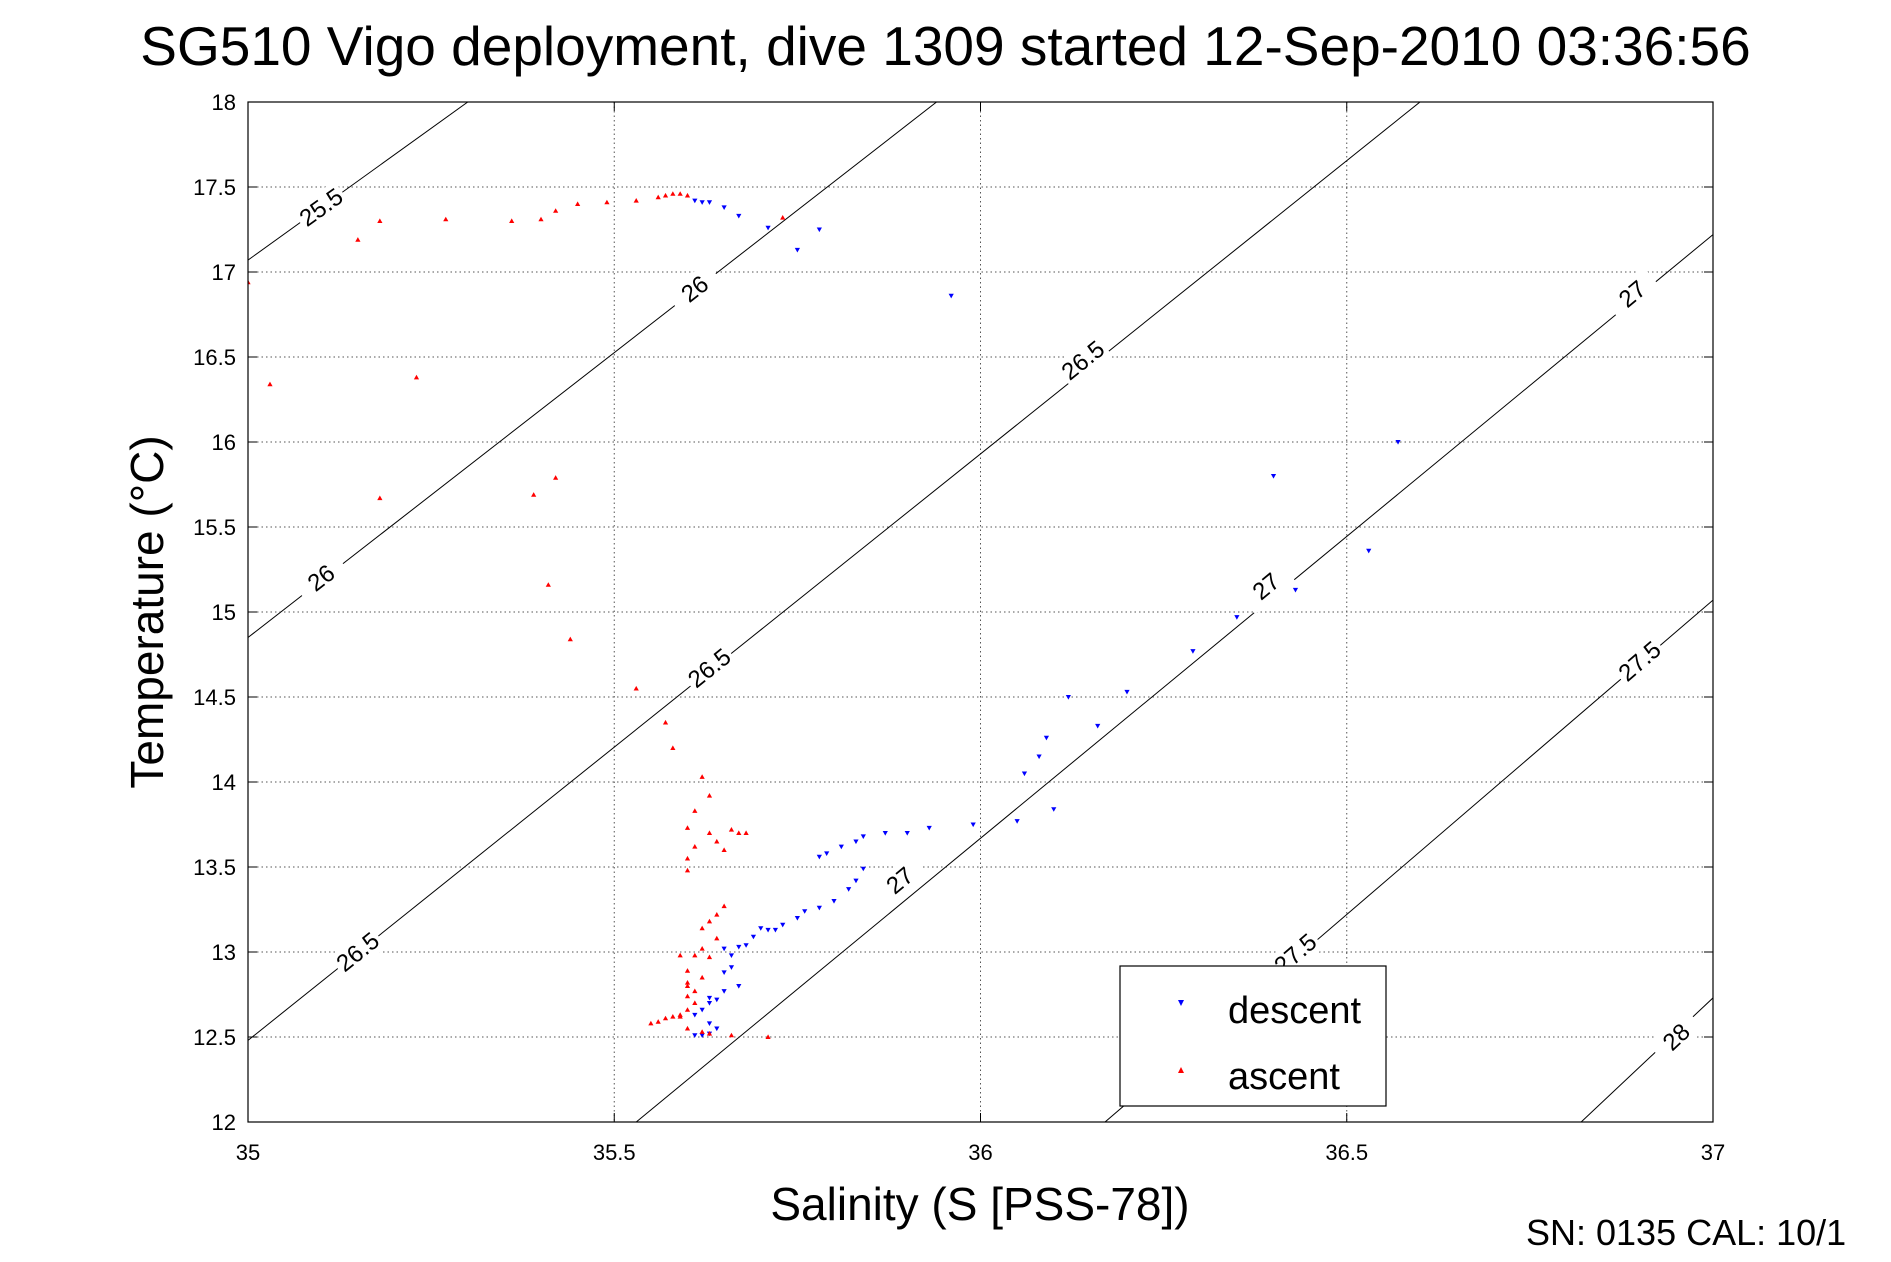 Image resolution: width=1891 pixels, height=1262 pixels. Describe the element at coordinates (1686, 1232) in the screenshot. I see `calibration-note: SN: 0135 CAL: 10/1` at that location.